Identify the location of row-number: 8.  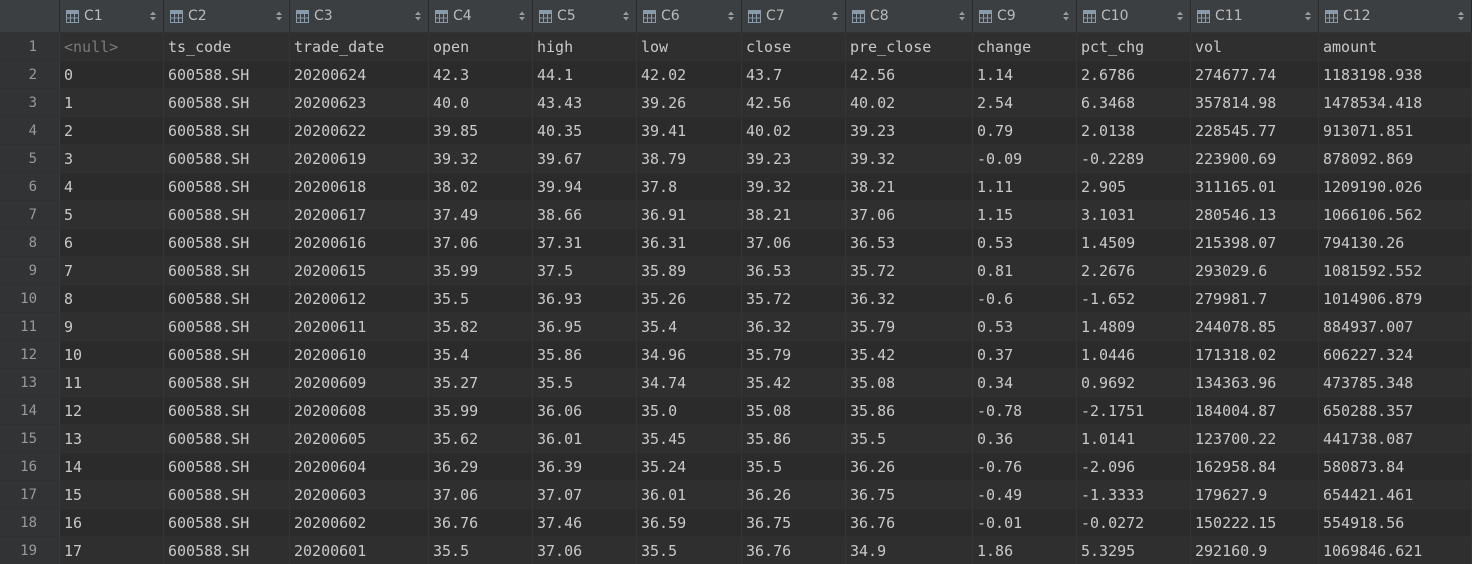
(30, 242).